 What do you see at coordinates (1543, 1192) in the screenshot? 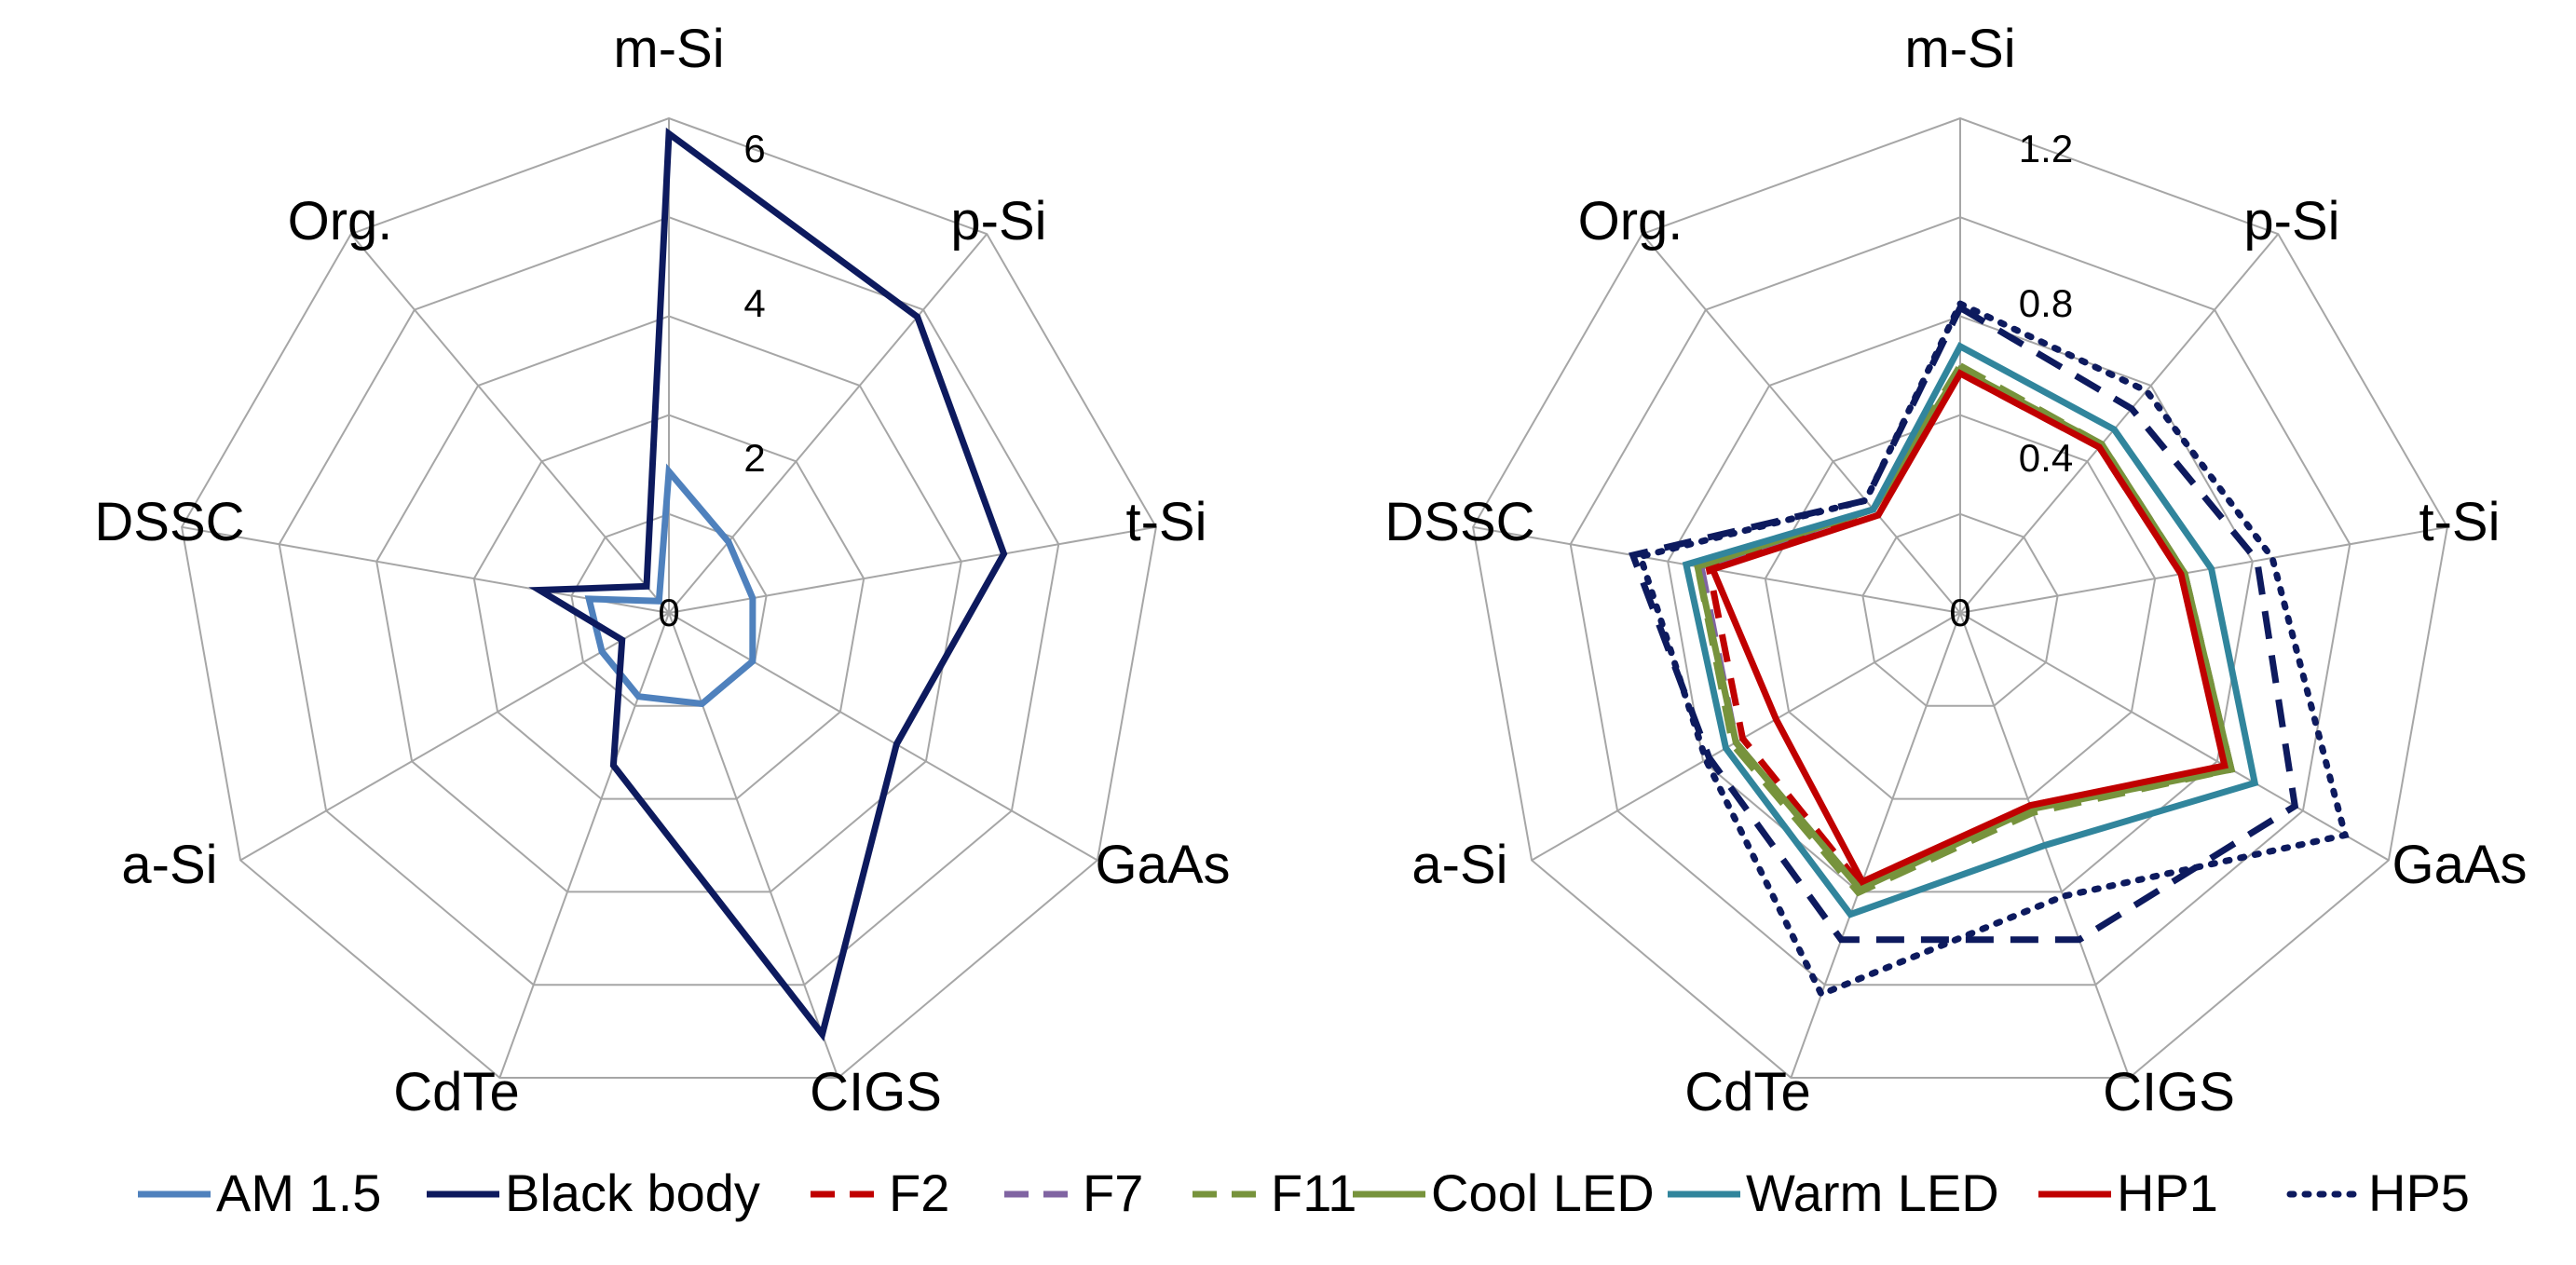
I see `legend-label-cool-led: Cool LED` at bounding box center [1543, 1192].